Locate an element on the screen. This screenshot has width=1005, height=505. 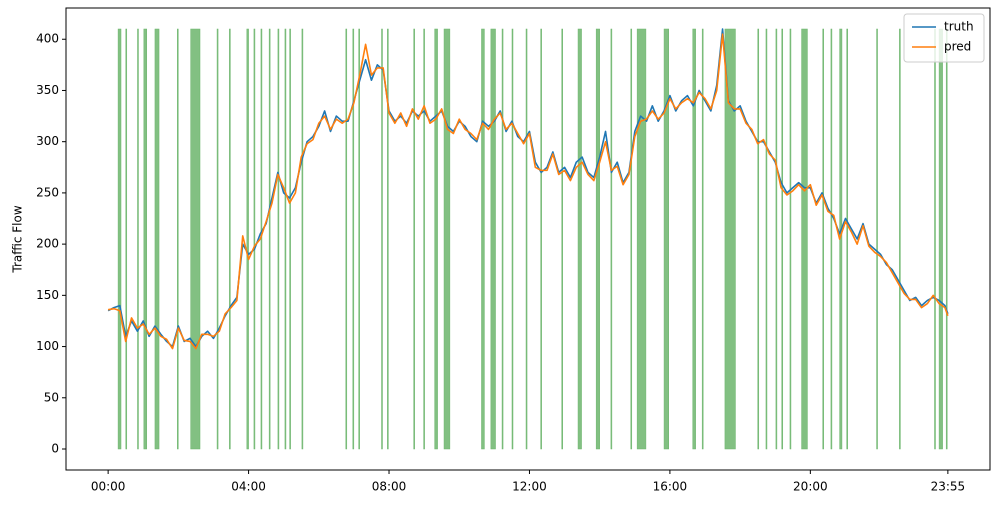
y-tick-label: 0 is located at coordinates (55, 449).